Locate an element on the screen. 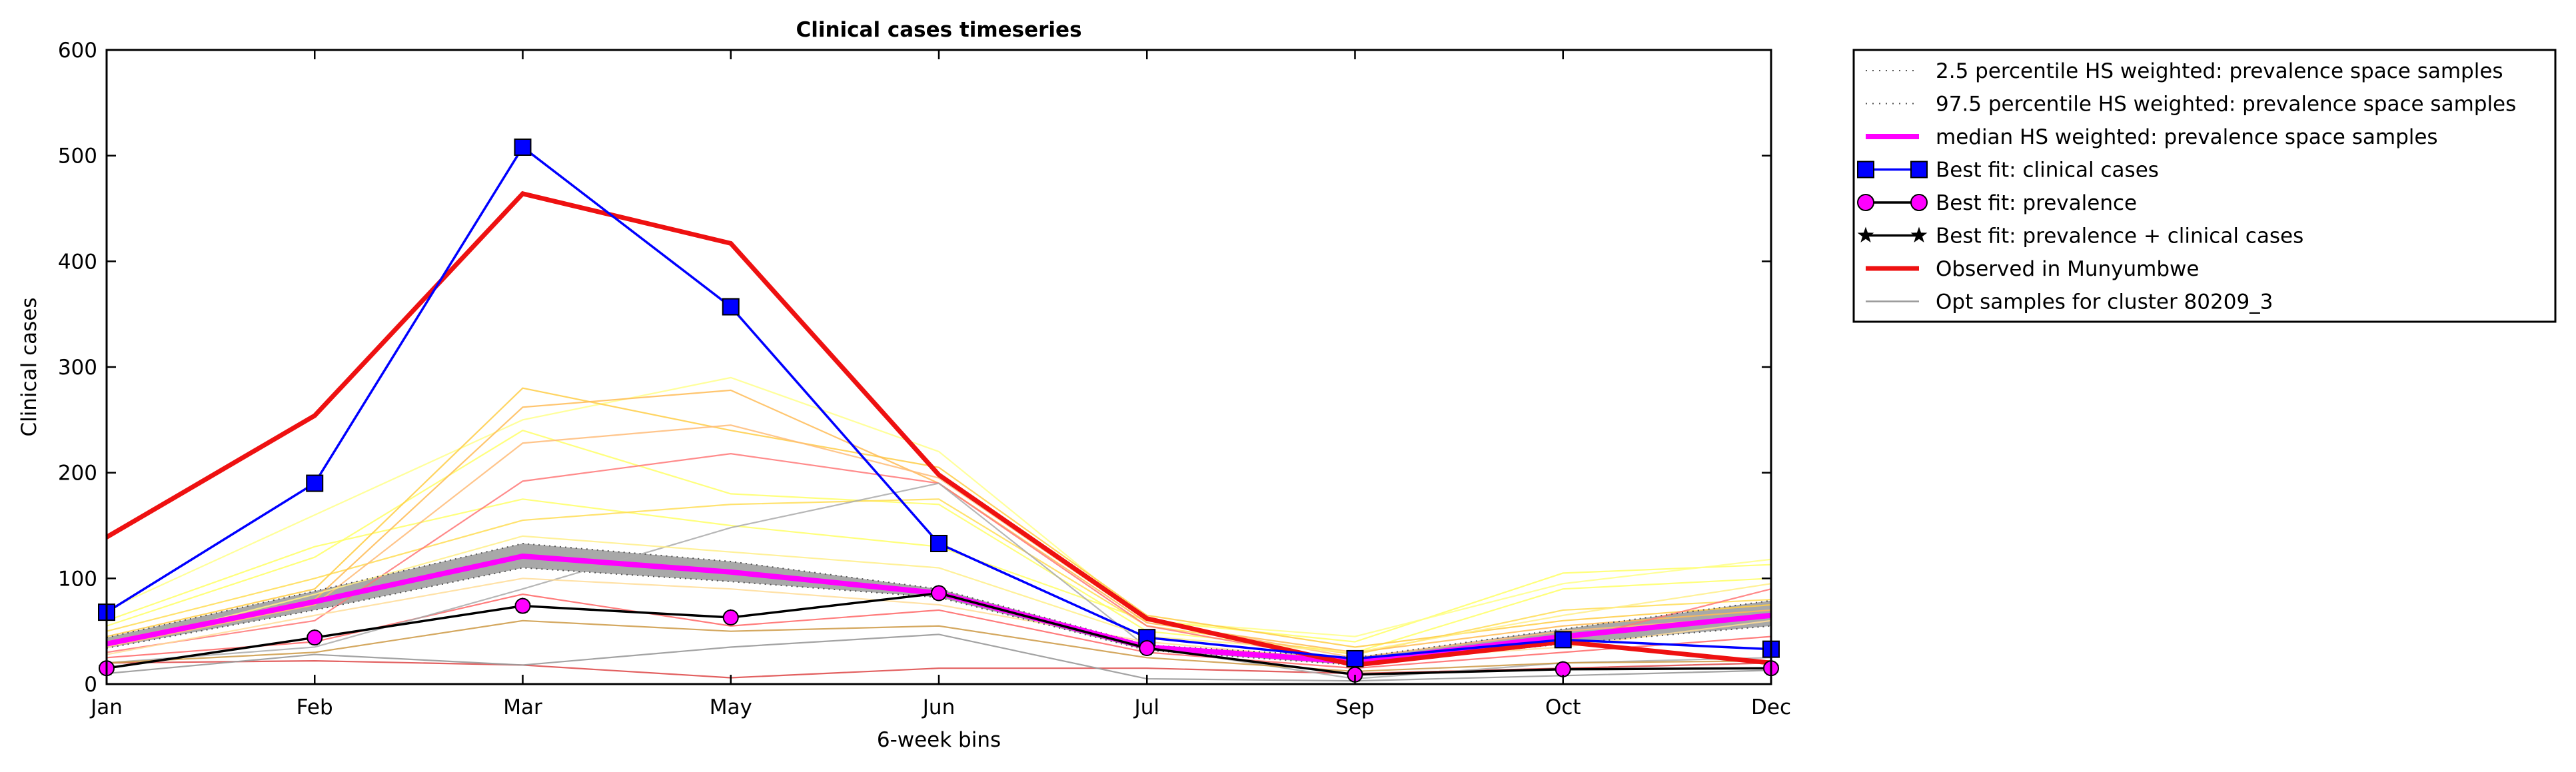  legend-item-best-fit-clinical-cases-marker-end is located at coordinates (1919, 170).